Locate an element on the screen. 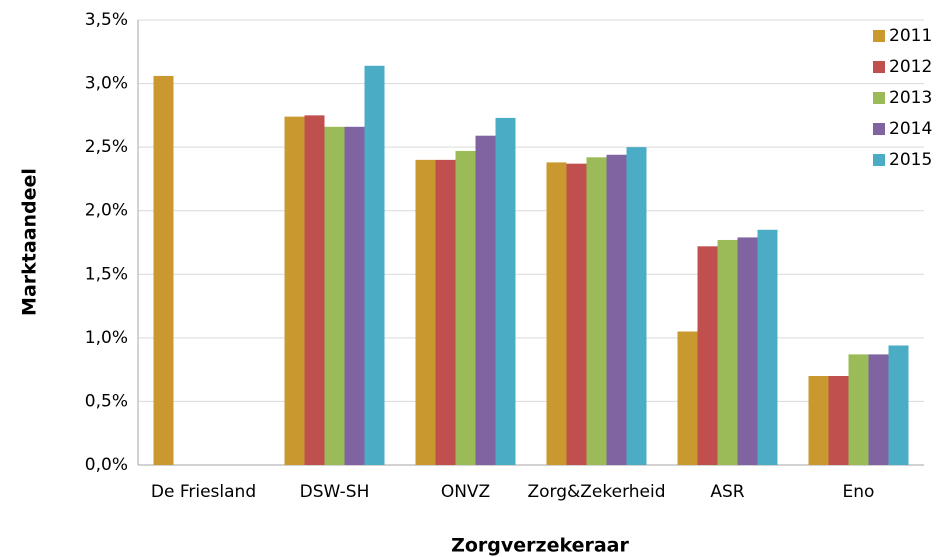 The height and width of the screenshot is (557, 950). legend-label: 2012 is located at coordinates (910, 67).